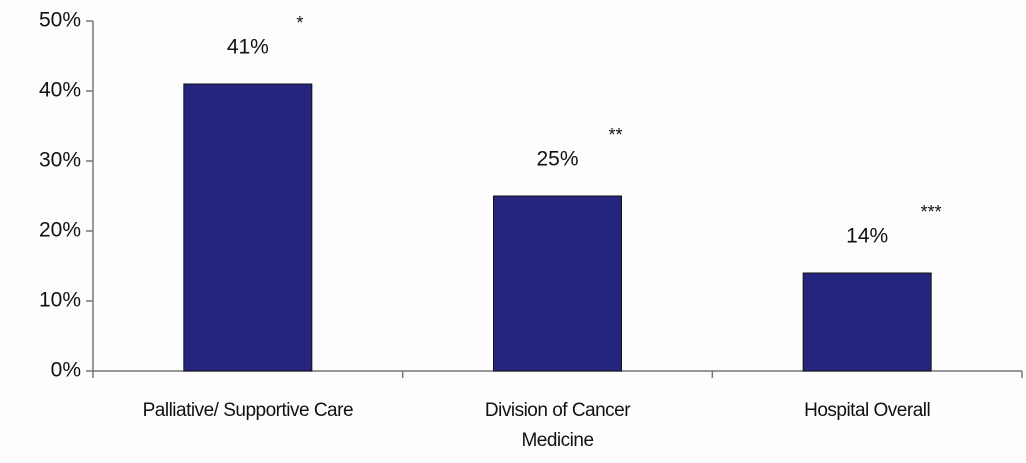 The height and width of the screenshot is (463, 1026). Describe the element at coordinates (60, 20) in the screenshot. I see `y-tick-label: 50%` at that location.